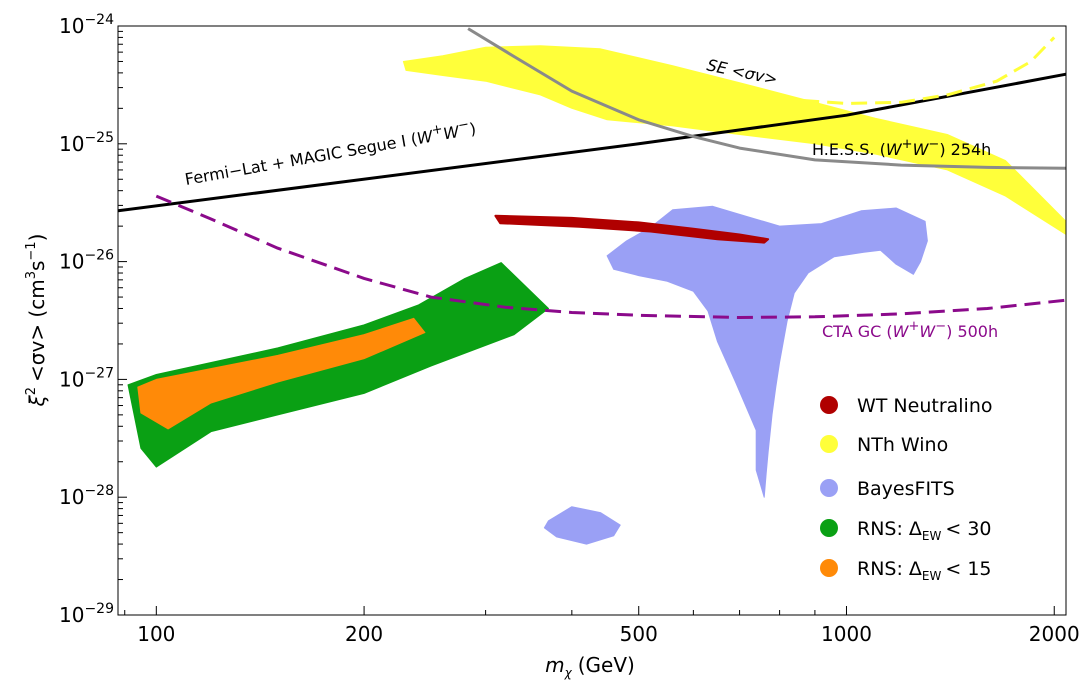 Image resolution: width=1084 pixels, height=685 pixels. What do you see at coordinates (86, 261) in the screenshot?
I see `y-tick-label: 10−26` at bounding box center [86, 261].